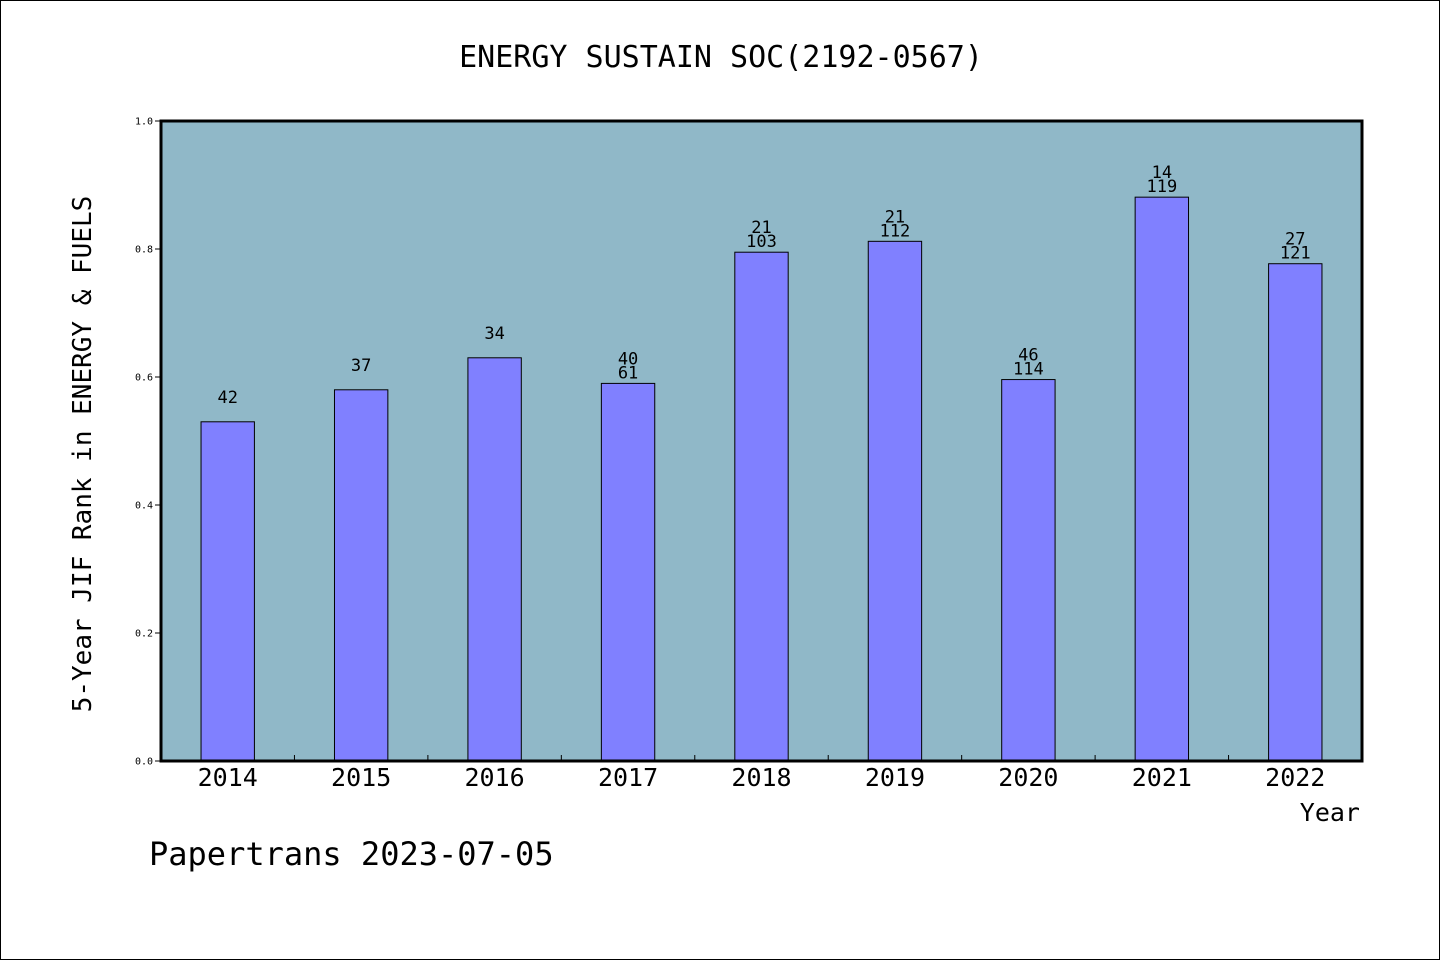 The width and height of the screenshot is (1440, 963). I want to click on x-axis: 2014 2015 2016 2017 2018 2019 2020 2021 2022, so click(761, 773).